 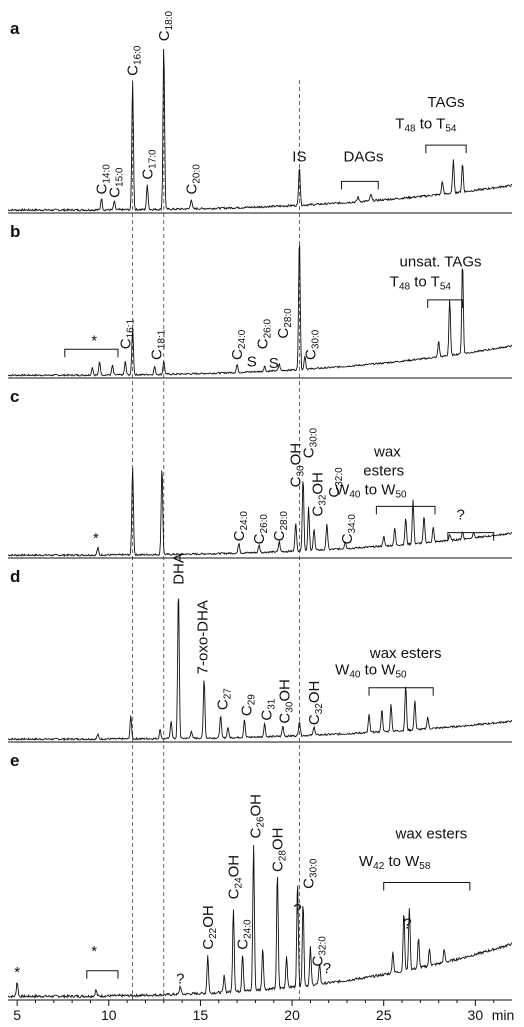 I want to click on peak-label-a-6: IS, so click(x=299, y=157).